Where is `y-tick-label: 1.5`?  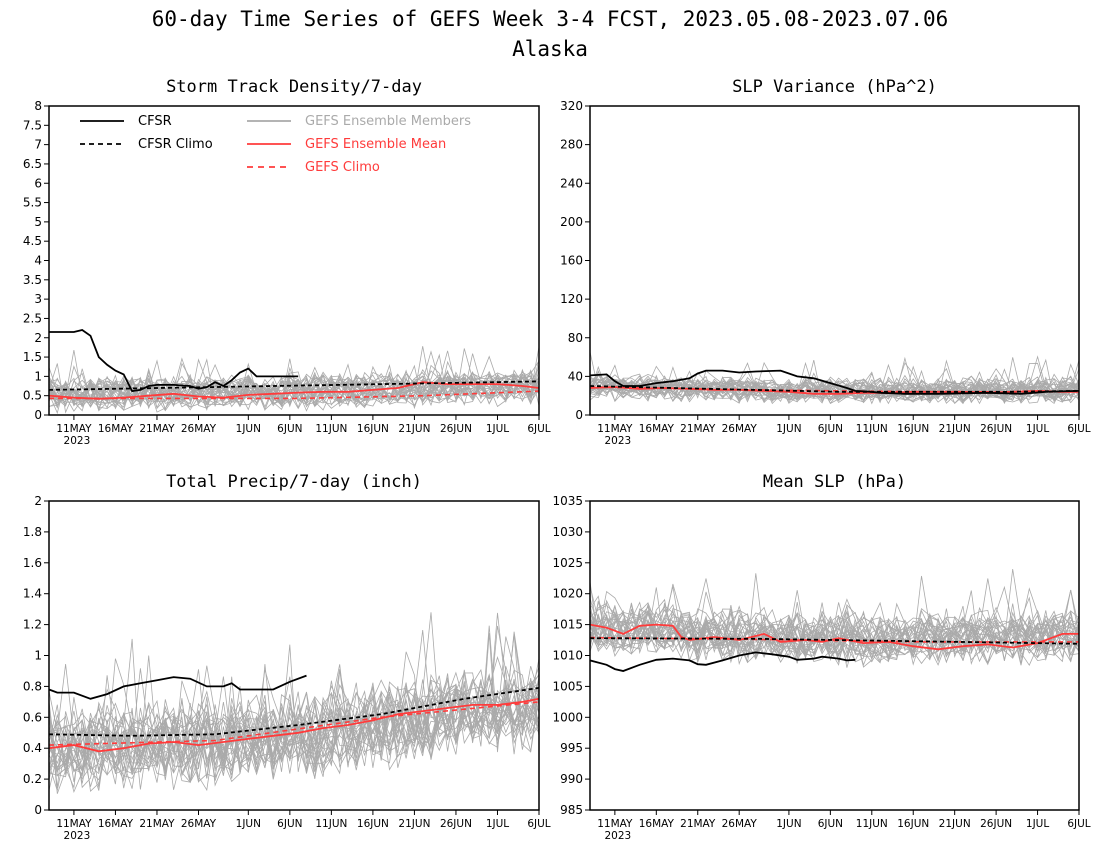
y-tick-label: 1.5 is located at coordinates (32, 357).